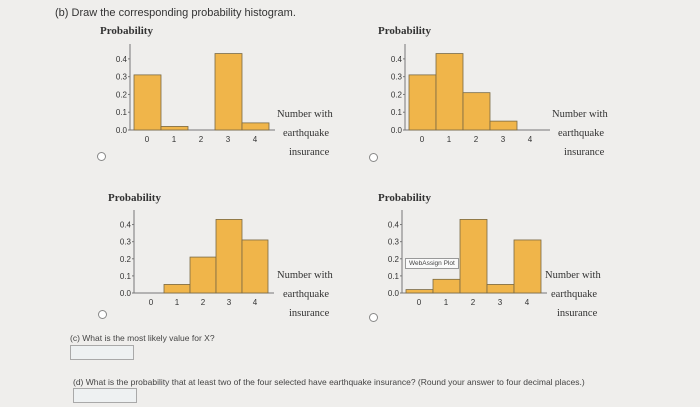  I want to click on option-a-xlabel: Number with earthquake insurance, so click(305, 133).